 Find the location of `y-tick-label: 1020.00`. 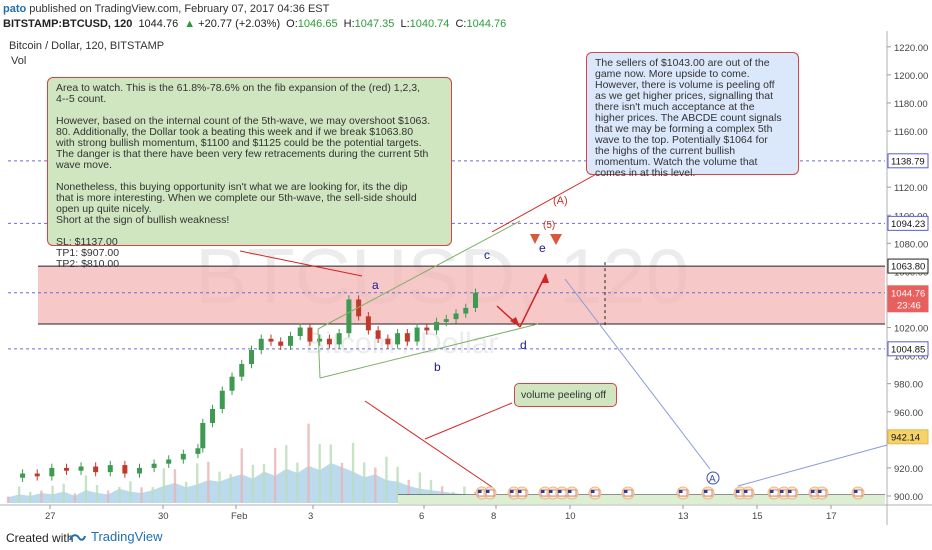

y-tick-label: 1020.00 is located at coordinates (911, 329).